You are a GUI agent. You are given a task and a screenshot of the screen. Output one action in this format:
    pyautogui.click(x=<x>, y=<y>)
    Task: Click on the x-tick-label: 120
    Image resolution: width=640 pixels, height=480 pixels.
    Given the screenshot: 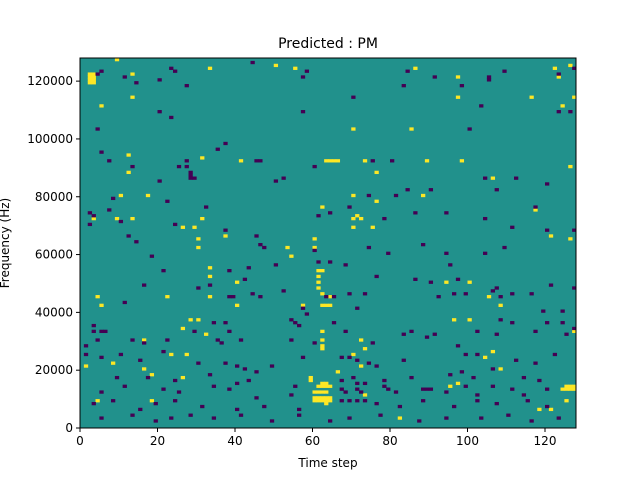 What is the action you would take?
    pyautogui.click(x=545, y=441)
    